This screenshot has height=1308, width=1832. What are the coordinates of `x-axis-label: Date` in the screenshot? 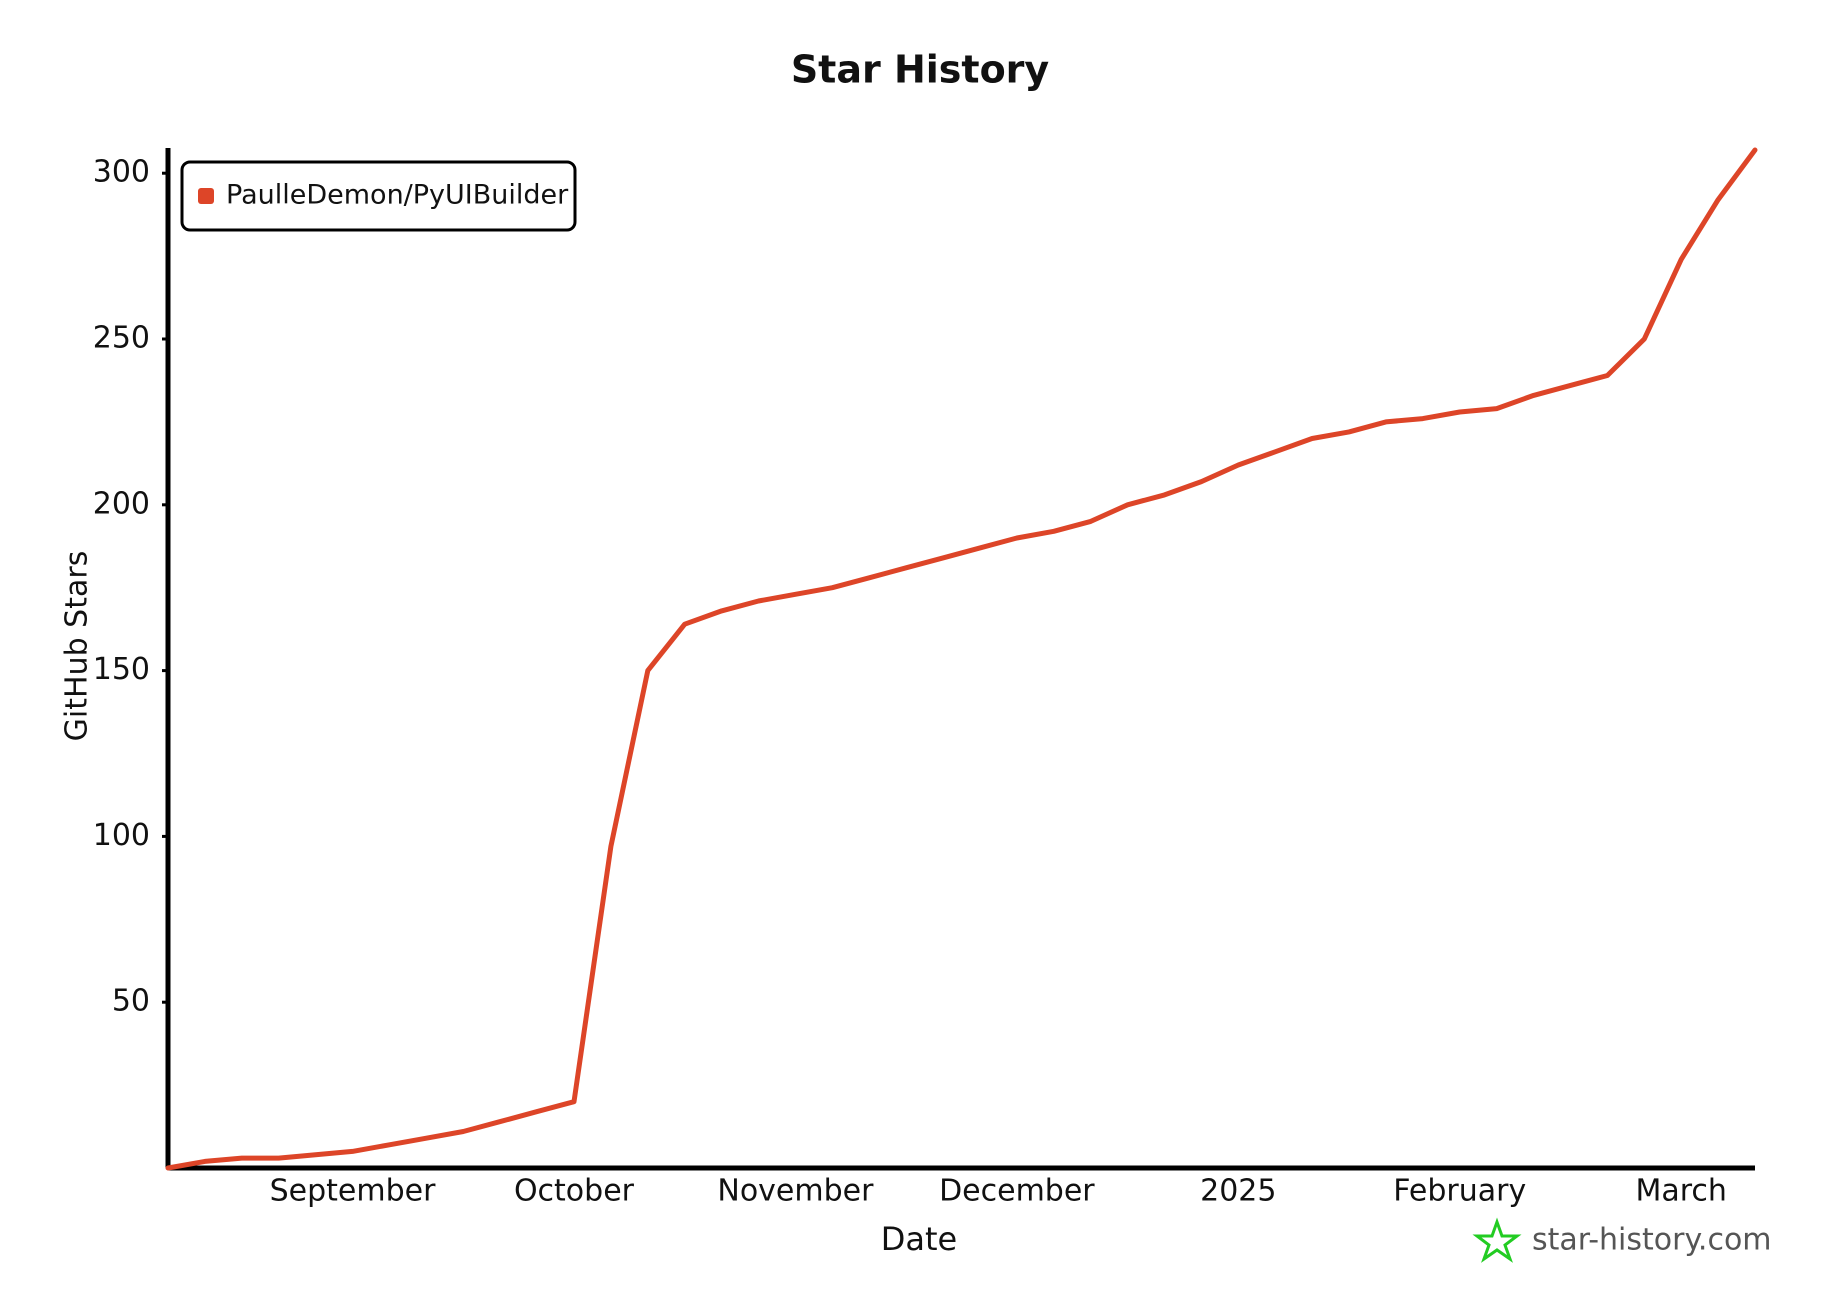 It's located at (919, 1239).